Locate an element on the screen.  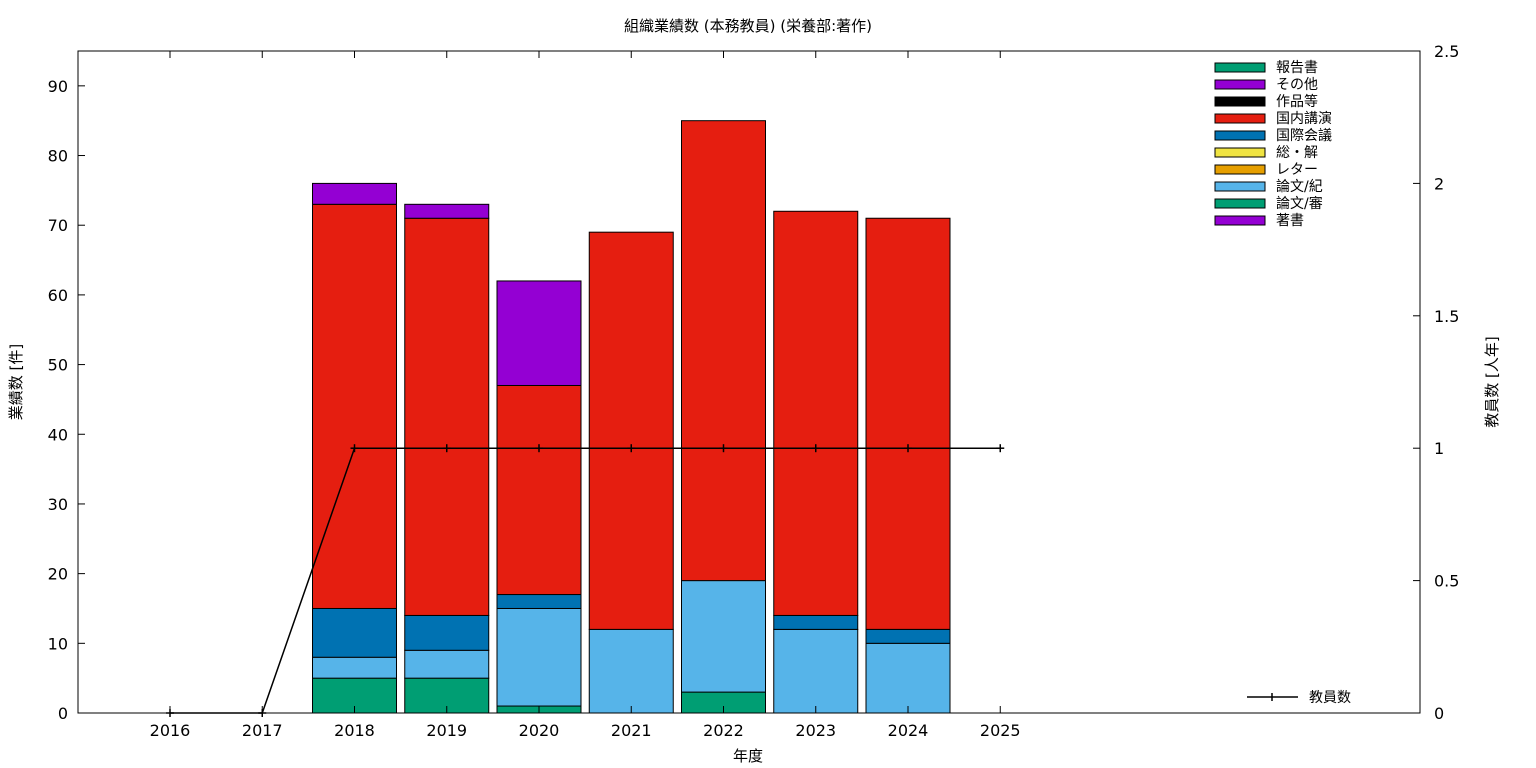
x-tick-label: 2020 is located at coordinates (539, 730).